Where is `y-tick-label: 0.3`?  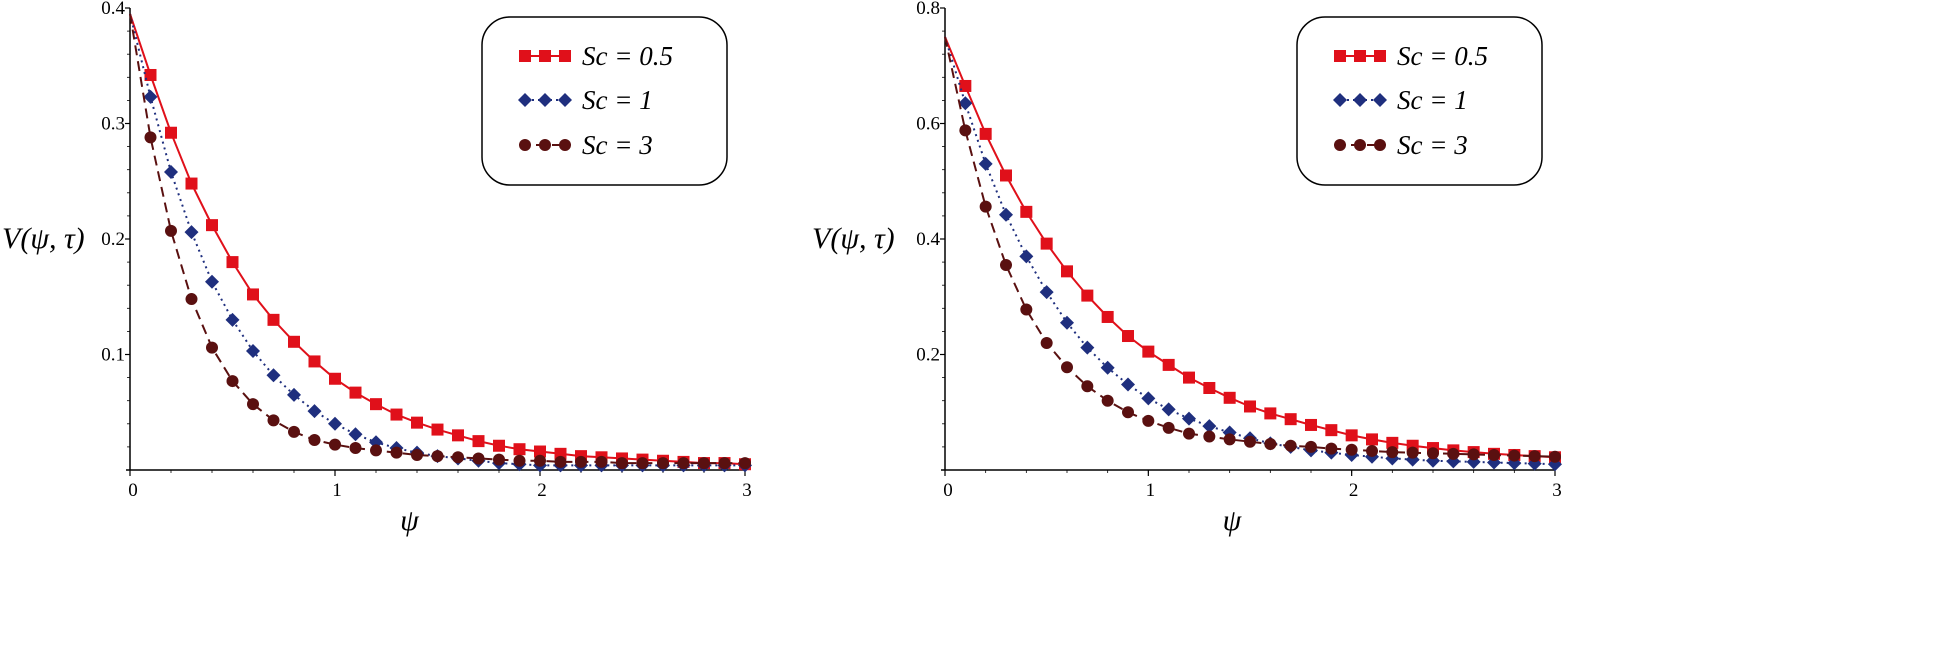 y-tick-label: 0.3 is located at coordinates (113, 124).